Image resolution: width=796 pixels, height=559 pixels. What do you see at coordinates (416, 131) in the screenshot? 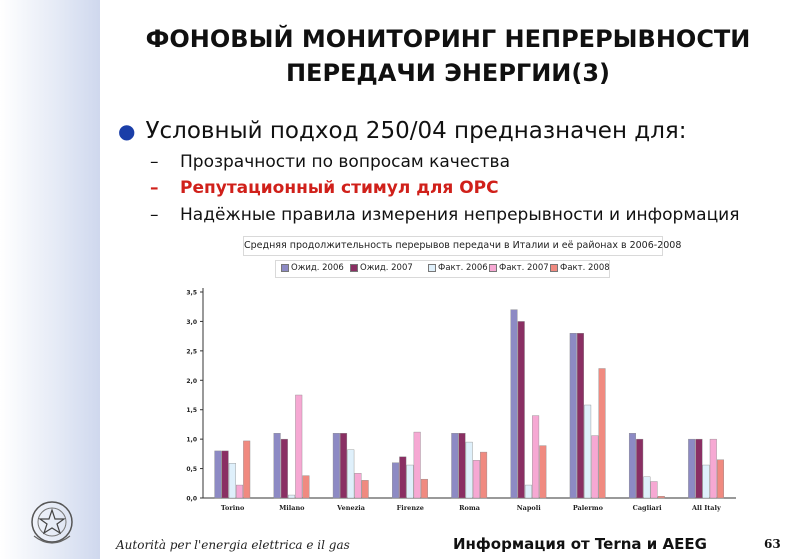
I see `main-bullet-text: Условный подход 250/04 предназначен для:` at bounding box center [416, 131].